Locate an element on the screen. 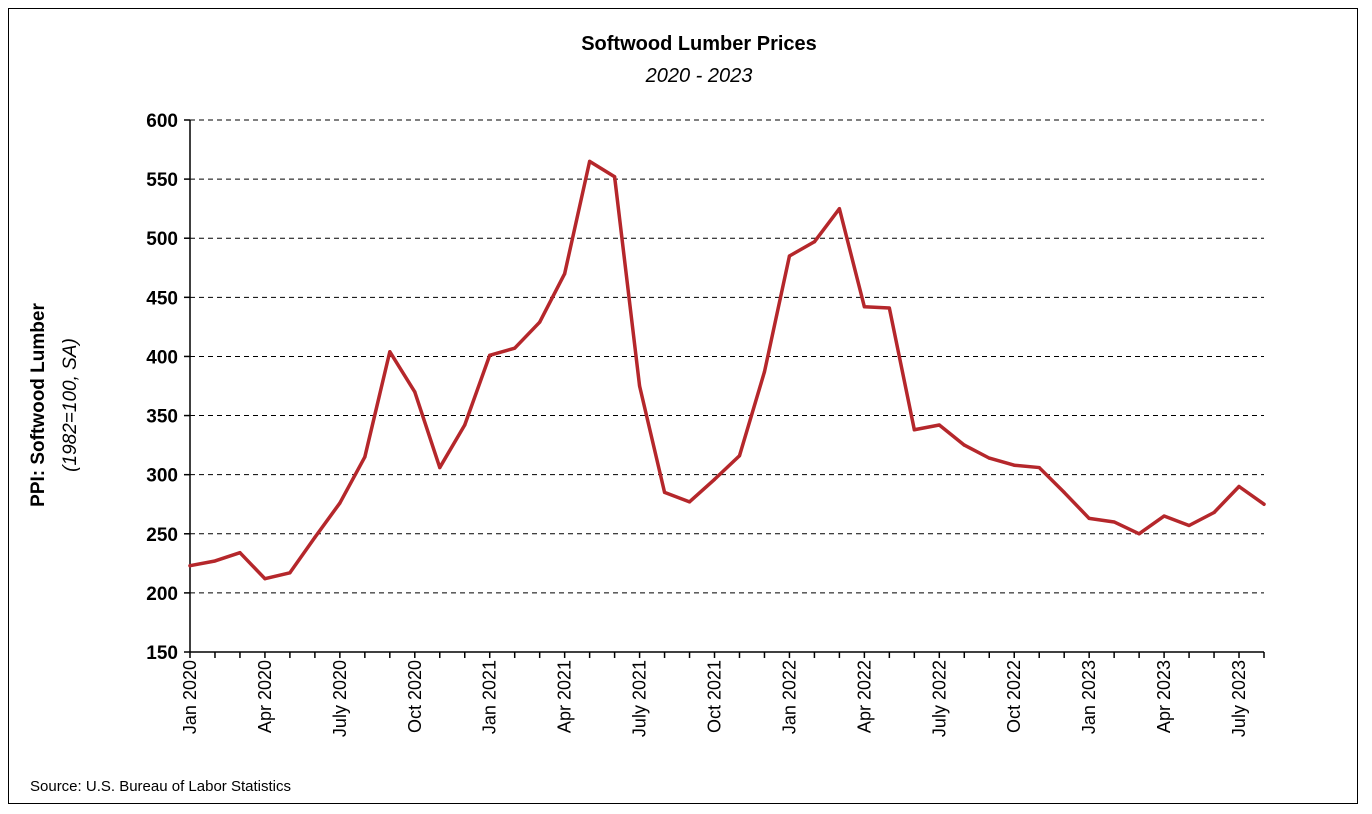 This screenshot has height=814, width=1372. x-tick-label: Oct 2020 is located at coordinates (415, 696).